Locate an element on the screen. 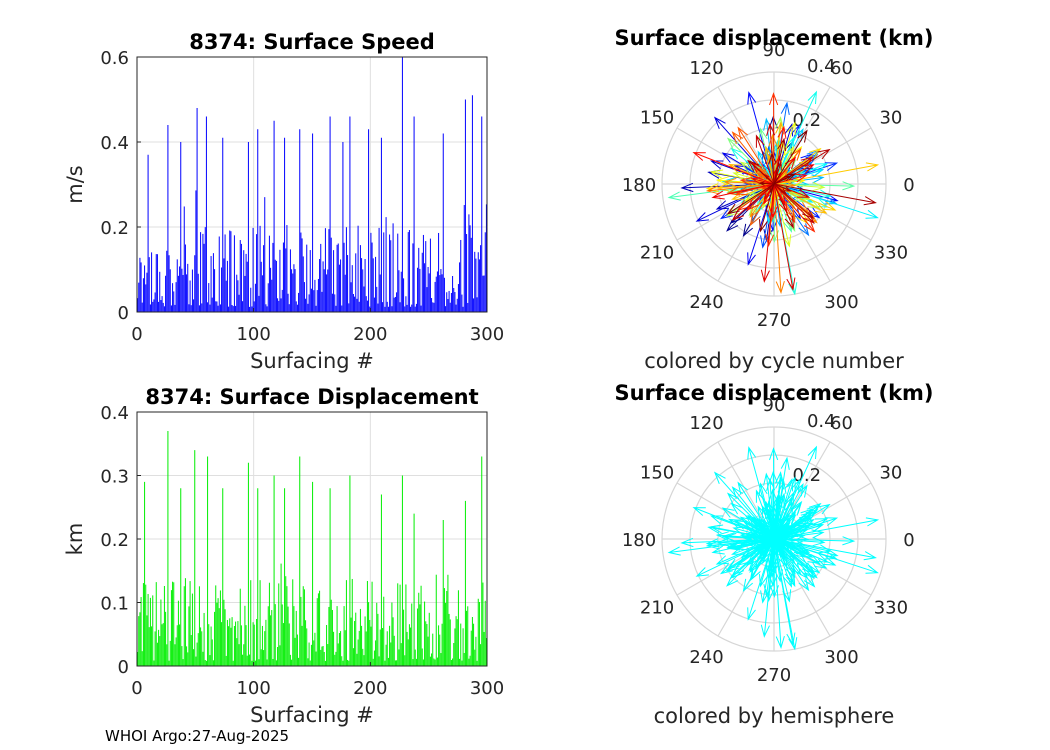 The width and height of the screenshot is (1050, 750). angle-tick-label: 120 is located at coordinates (706, 423).